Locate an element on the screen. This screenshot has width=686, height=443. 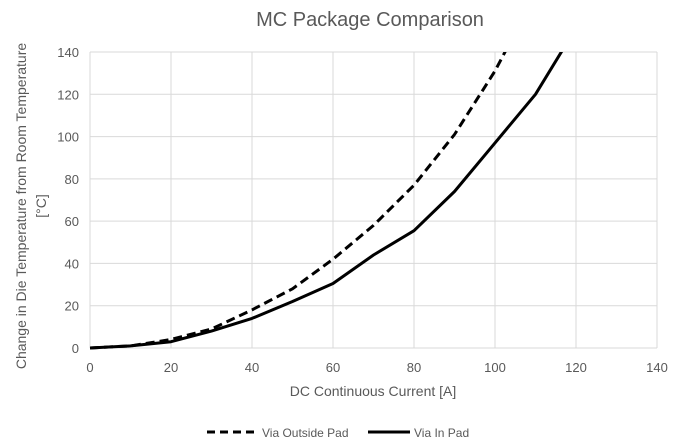
y-tick-label: 140 is located at coordinates (68, 52).